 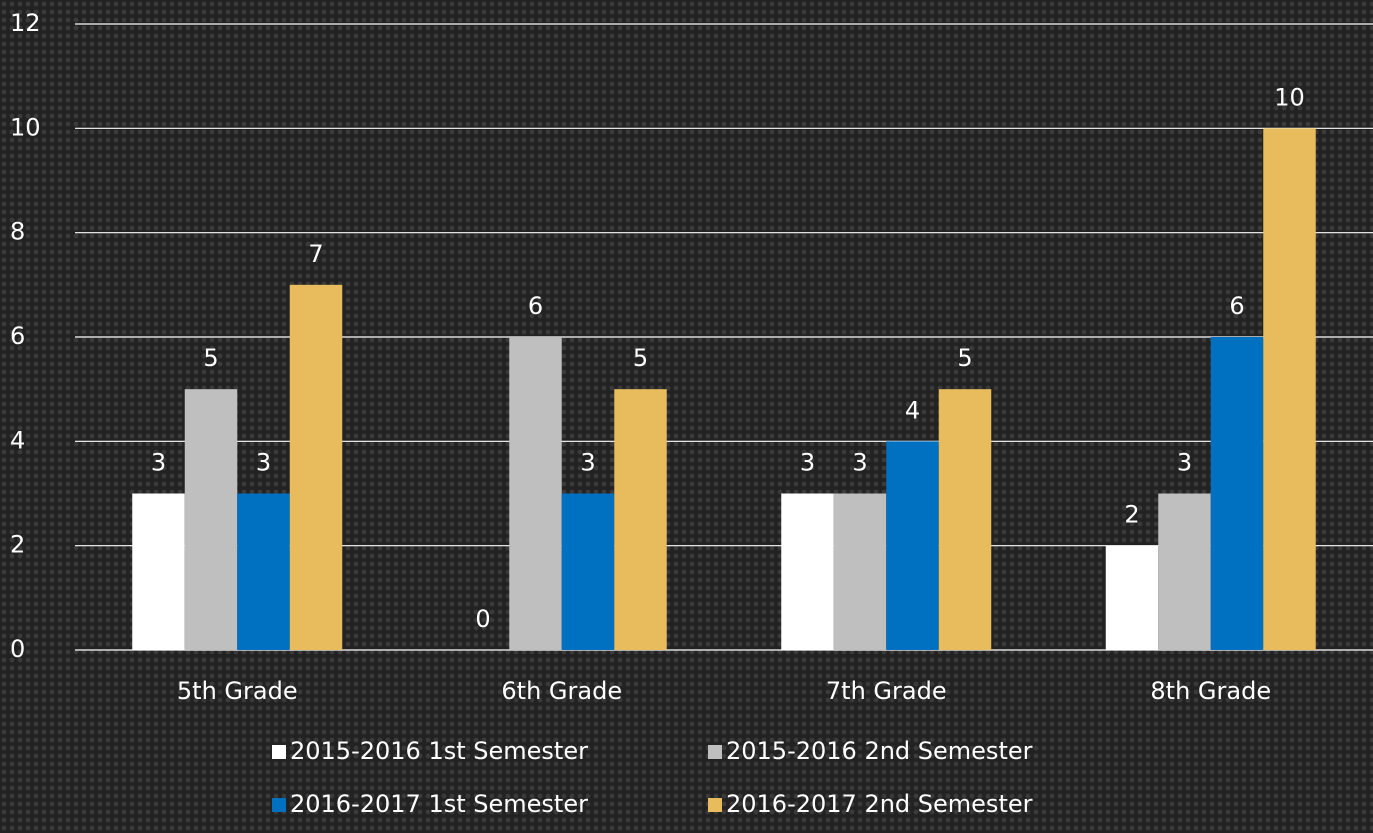 What do you see at coordinates (17, 649) in the screenshot?
I see `y-tick-label: 0` at bounding box center [17, 649].